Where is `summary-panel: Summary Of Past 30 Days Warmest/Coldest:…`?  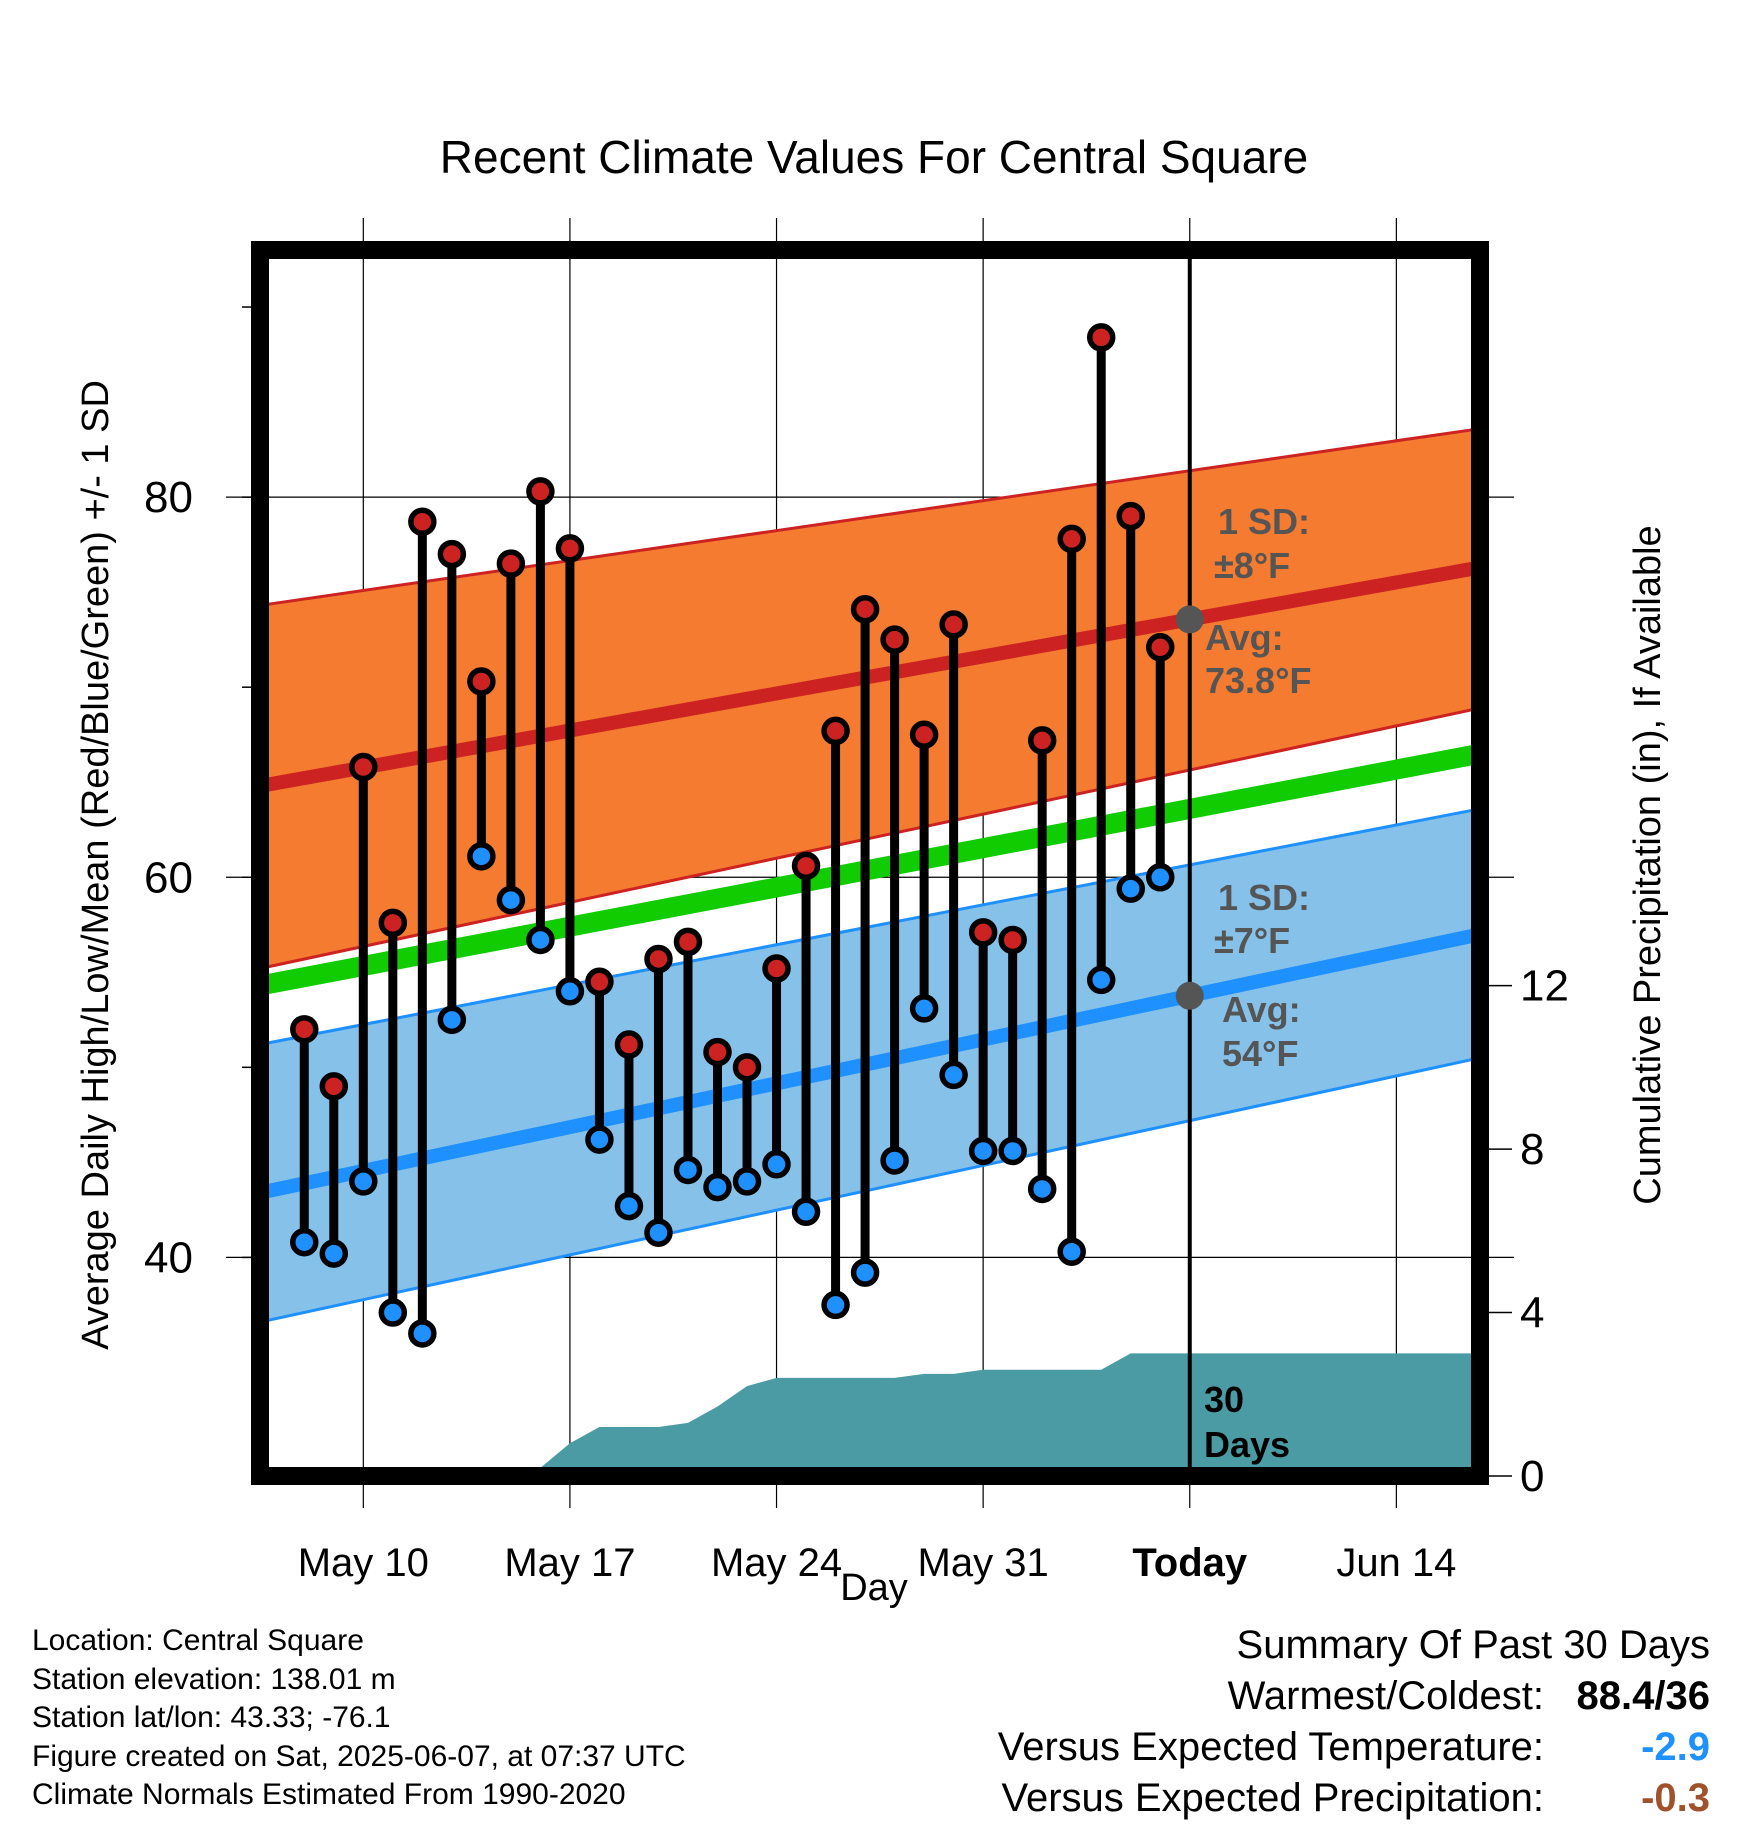 summary-panel: Summary Of Past 30 Days Warmest/Coldest:… is located at coordinates (1354, 1722).